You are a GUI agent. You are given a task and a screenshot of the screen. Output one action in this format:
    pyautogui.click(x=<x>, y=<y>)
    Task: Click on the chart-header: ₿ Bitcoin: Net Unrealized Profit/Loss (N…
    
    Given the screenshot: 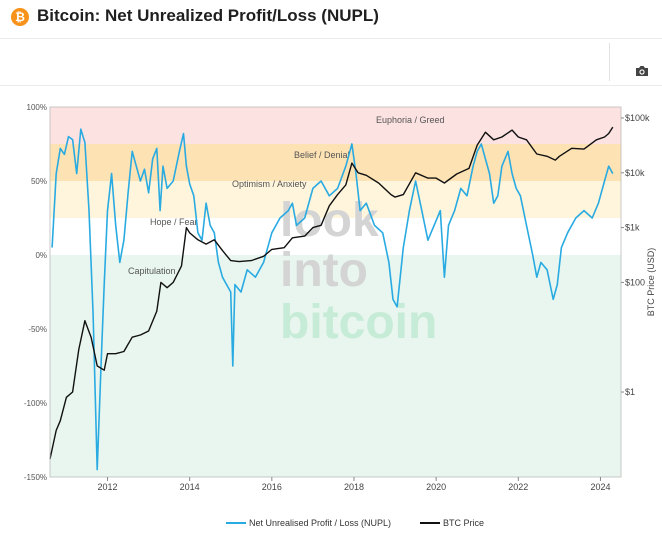 What is the action you would take?
    pyautogui.click(x=331, y=18)
    